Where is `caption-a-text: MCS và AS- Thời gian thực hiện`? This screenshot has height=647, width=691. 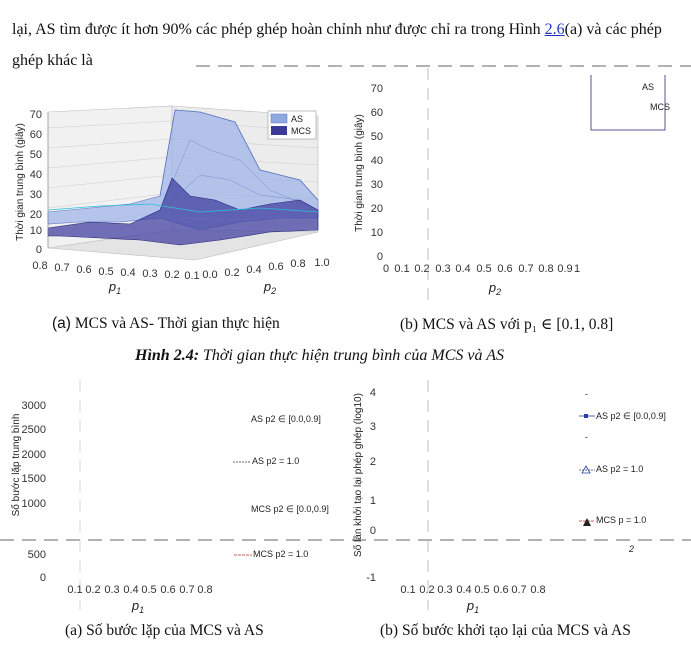 caption-a-text: MCS và AS- Thời gian thực hiện is located at coordinates (177, 323).